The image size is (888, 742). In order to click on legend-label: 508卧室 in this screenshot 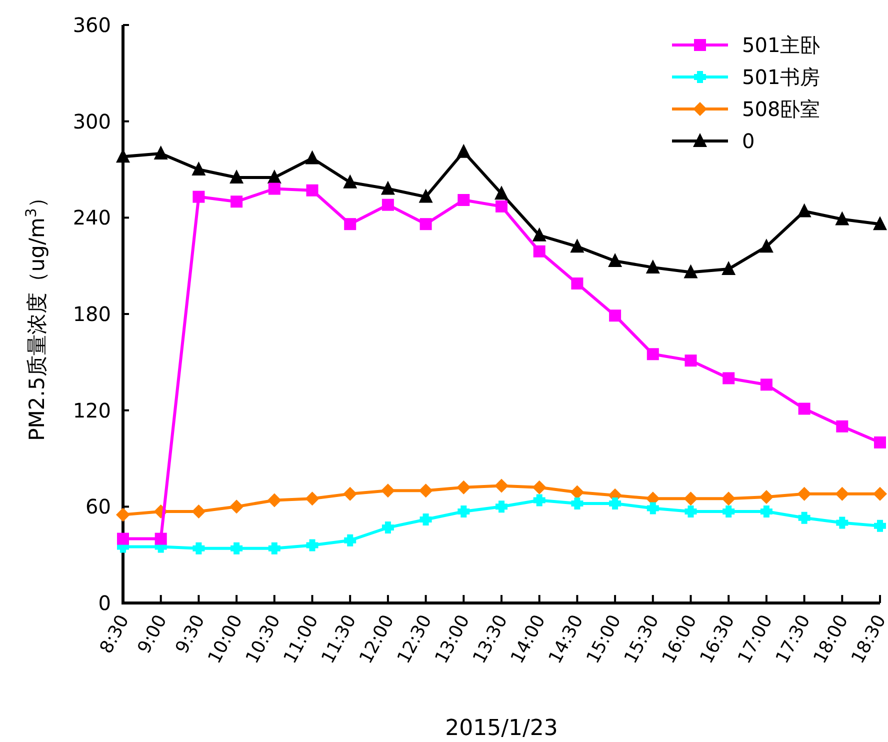, I will do `click(781, 109)`.